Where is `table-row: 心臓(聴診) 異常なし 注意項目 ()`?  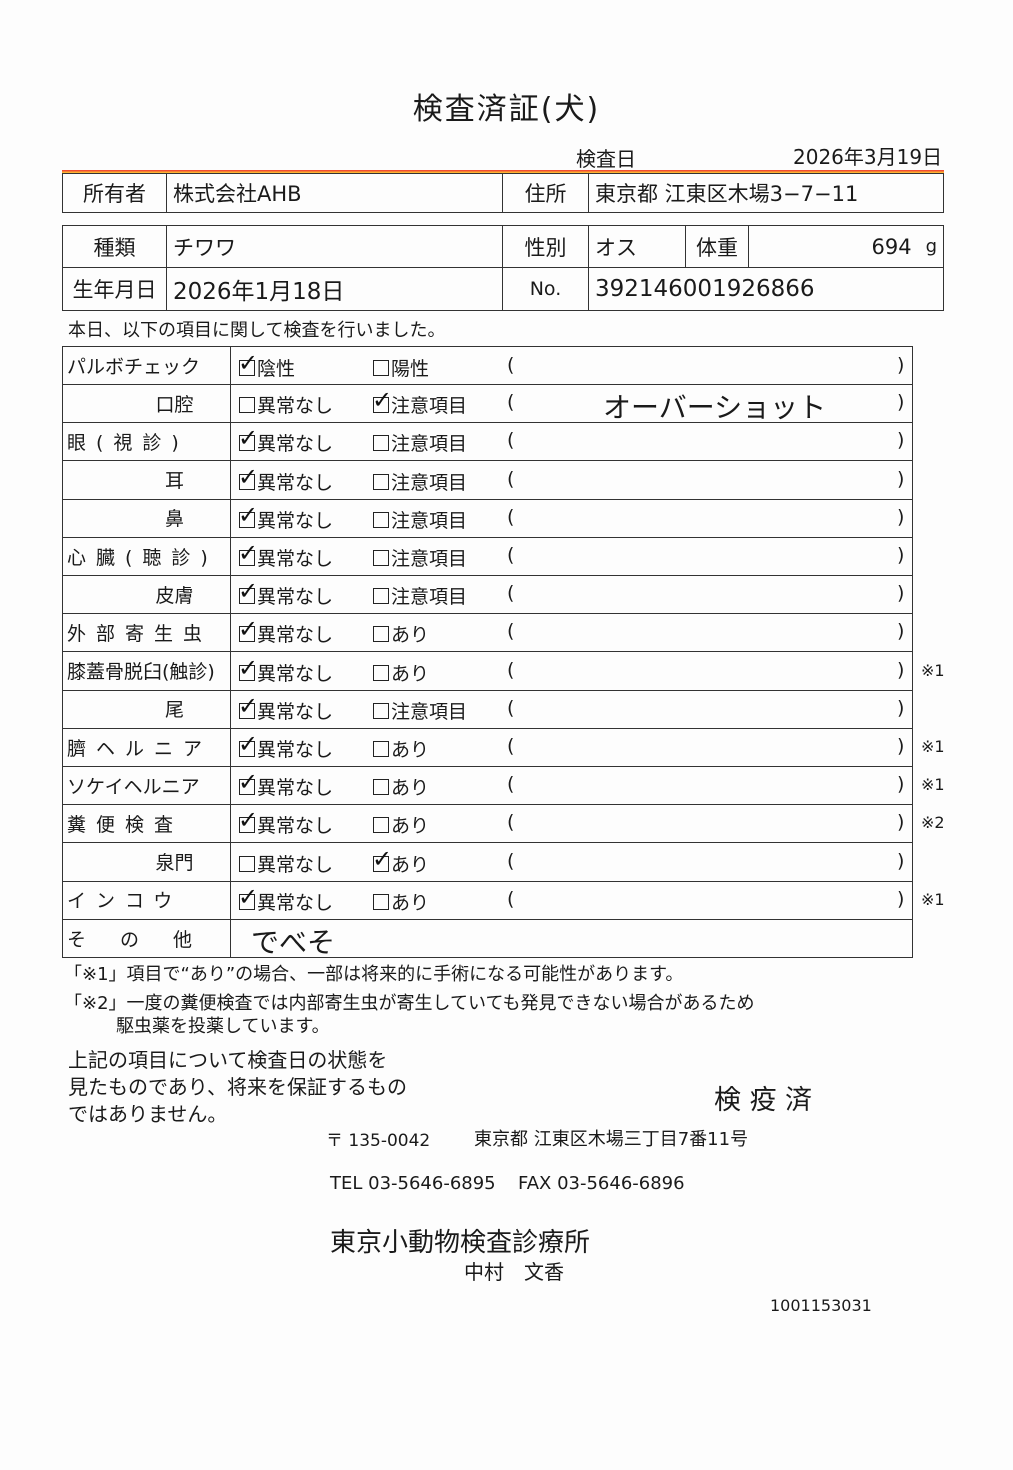
table-row: 心臓(聴診) 異常なし 注意項目 () is located at coordinates (487, 556).